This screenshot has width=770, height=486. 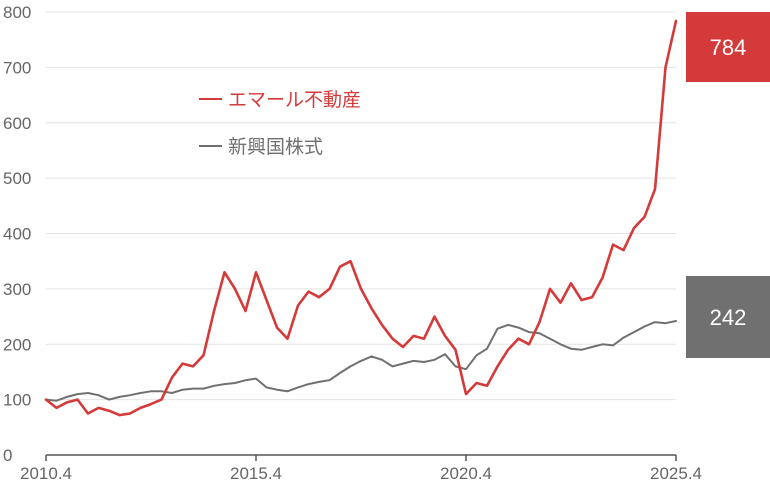 I want to click on y-tick-label: 500, so click(x=17, y=178).